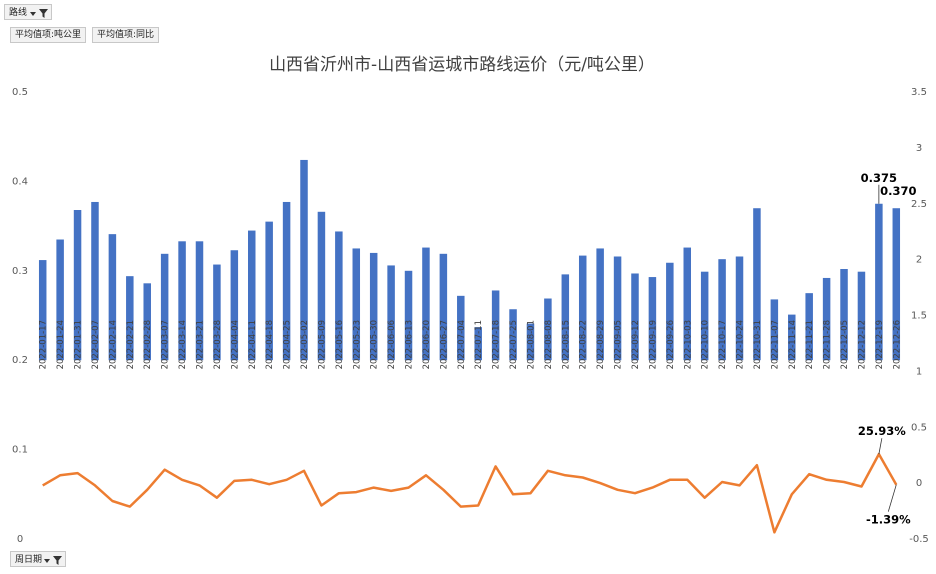 Image resolution: width=936 pixels, height=574 pixels. I want to click on left-axis-tick-label: 0, so click(20, 539).